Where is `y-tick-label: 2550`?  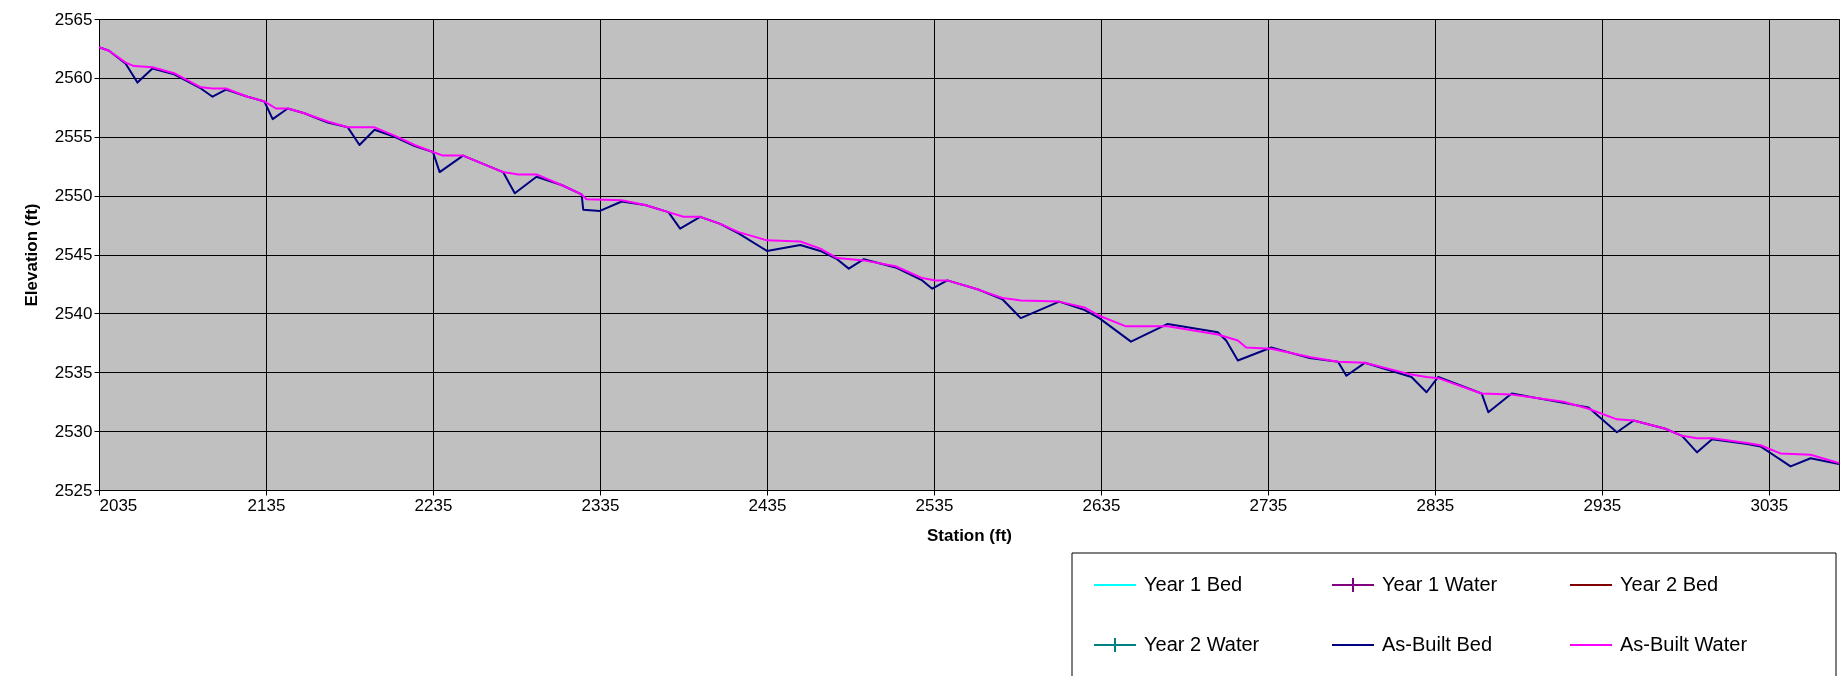 y-tick-label: 2550 is located at coordinates (73, 196).